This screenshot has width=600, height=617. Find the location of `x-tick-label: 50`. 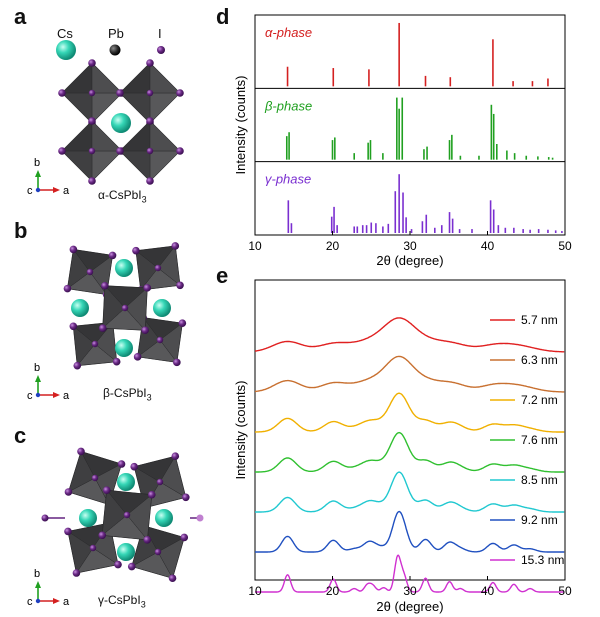

x-tick-label: 50 is located at coordinates (565, 246).